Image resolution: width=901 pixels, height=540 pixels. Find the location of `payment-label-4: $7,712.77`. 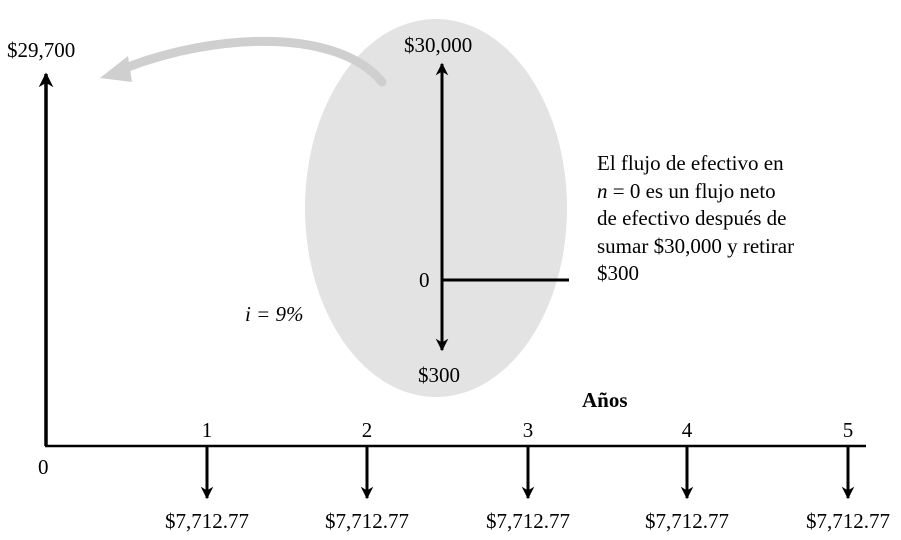

payment-label-4: $7,712.77 is located at coordinates (687, 521).